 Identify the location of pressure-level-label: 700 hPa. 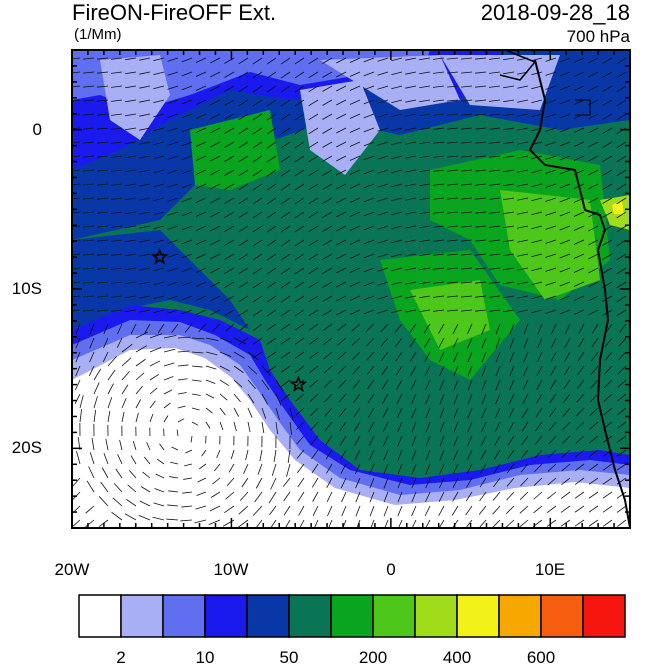
(598, 37).